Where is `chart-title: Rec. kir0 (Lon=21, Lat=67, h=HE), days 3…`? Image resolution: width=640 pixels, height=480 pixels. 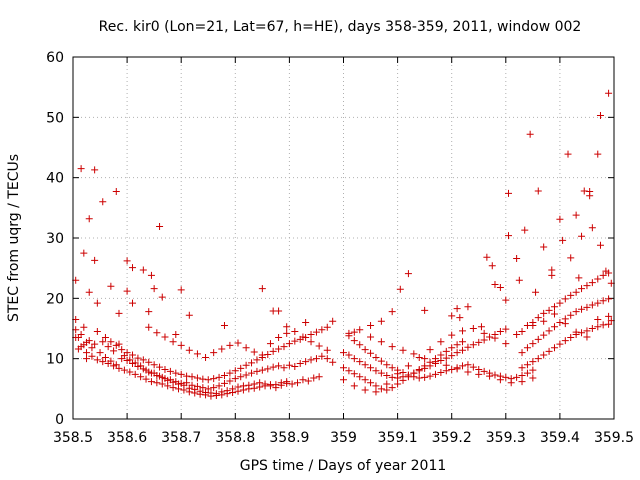
chart-title: Rec. kir0 (Lon=21, Lat=67, h=HE), days 3… is located at coordinates (340, 27).